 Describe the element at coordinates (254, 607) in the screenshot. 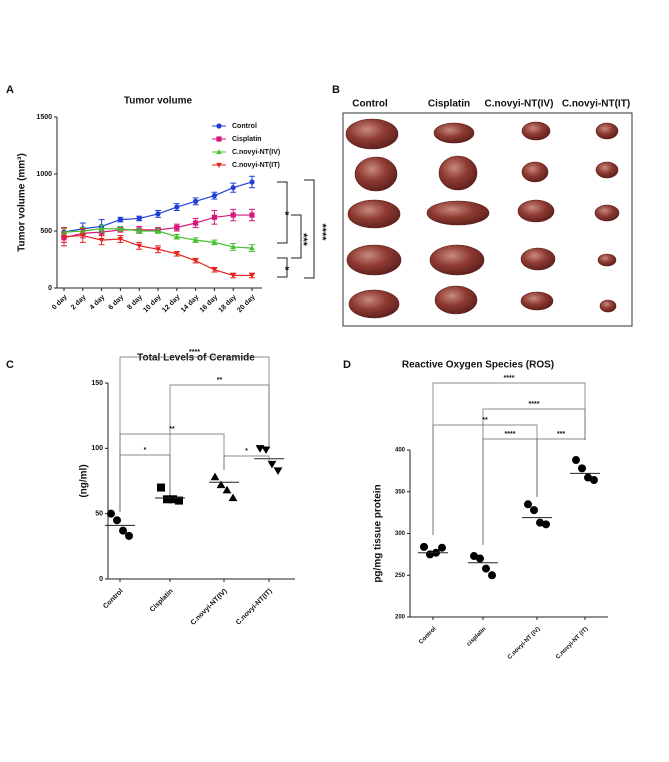

I see `x-tick-label: C.novyi-NT(IT)` at that location.